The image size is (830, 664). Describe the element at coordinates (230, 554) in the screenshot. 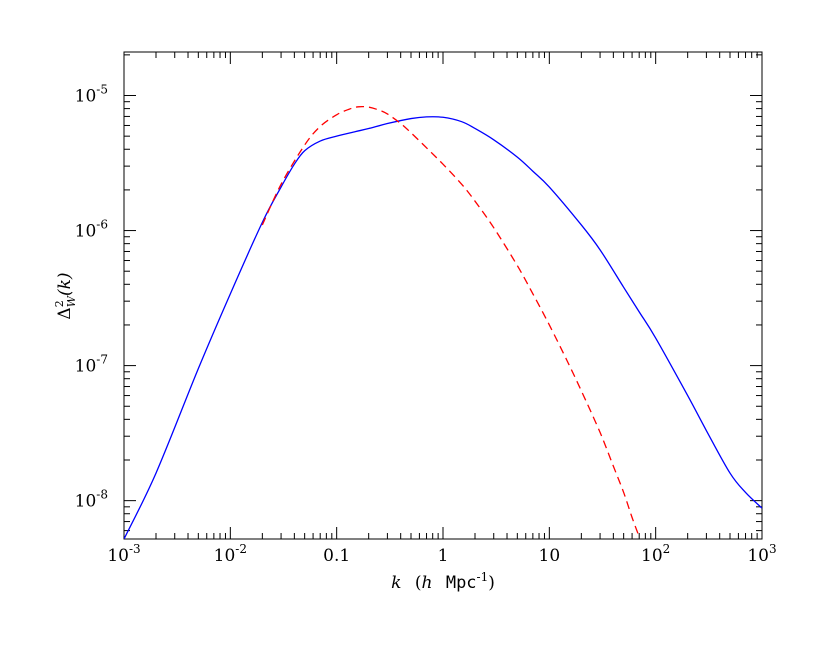

I see `x-tick-label: 10⁻²` at that location.